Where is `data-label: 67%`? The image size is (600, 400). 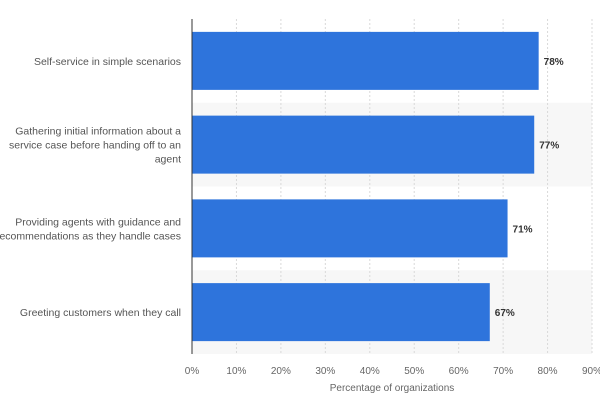
data-label: 67% is located at coordinates (505, 313).